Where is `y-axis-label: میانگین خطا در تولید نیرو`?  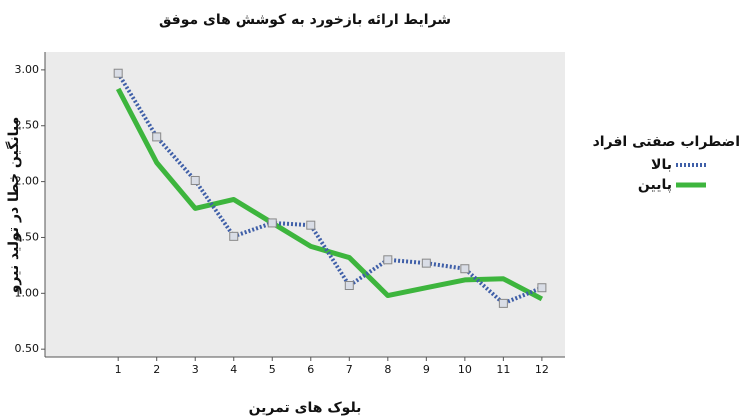 y-axis-label: میانگین خطا در تولید نیرو is located at coordinates (13, 206).